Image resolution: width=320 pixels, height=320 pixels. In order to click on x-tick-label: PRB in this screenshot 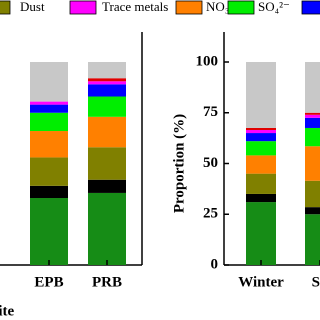, I will do `click(107, 282)`.